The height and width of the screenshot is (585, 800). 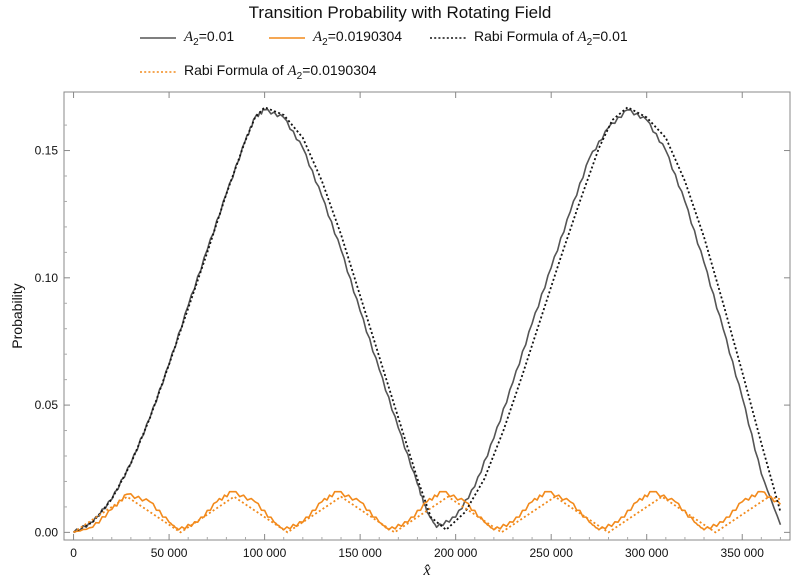 I want to click on legend-entry-series-3: Rabi Formula of A2=0.01, so click(x=529, y=38).